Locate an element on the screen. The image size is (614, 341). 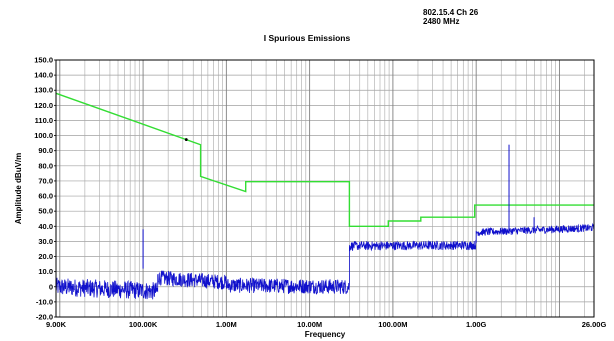
y-tick-label: -10.0 is located at coordinates (44, 301).